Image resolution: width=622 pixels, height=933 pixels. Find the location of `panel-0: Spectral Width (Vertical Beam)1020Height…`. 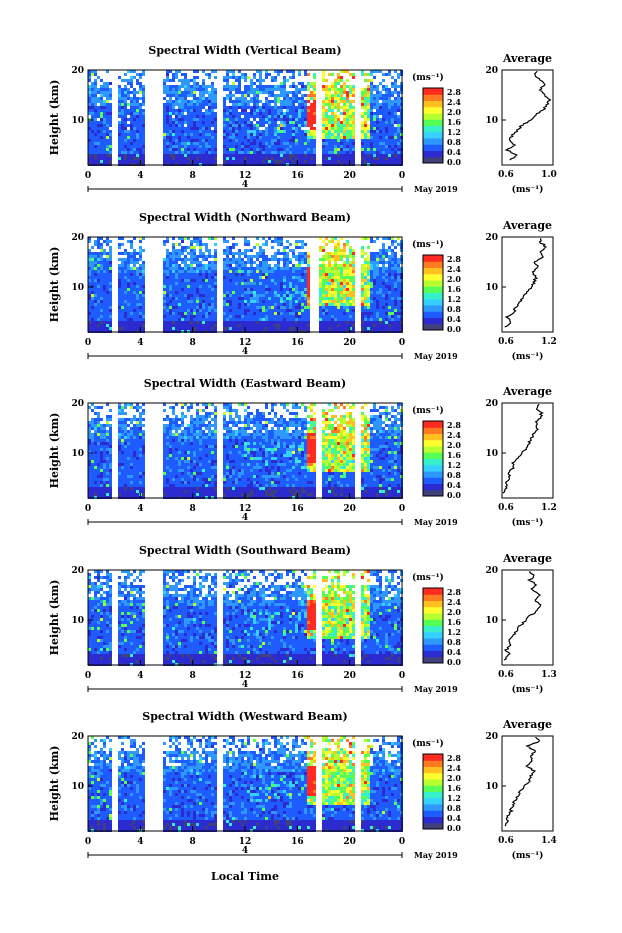

panel-0: Spectral Width (Vertical Beam)1020Height… is located at coordinates (302, 119).